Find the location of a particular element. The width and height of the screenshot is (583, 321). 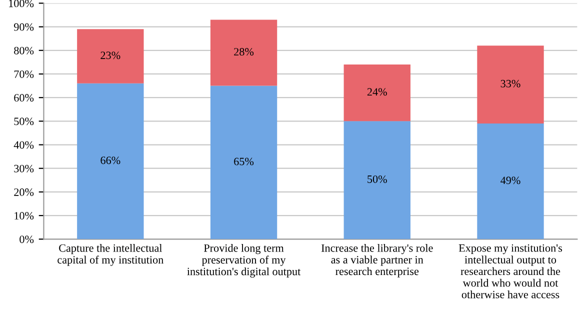

y-tick-label: 30% is located at coordinates (24, 168).